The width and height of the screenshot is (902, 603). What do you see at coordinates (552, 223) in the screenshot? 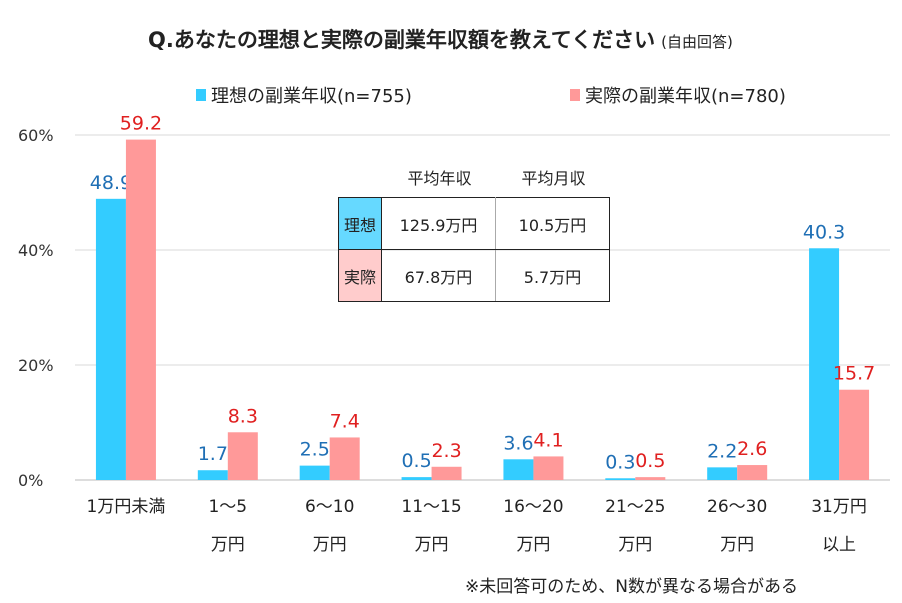
I see `ideal-monthly: 10.5万円` at bounding box center [552, 223].